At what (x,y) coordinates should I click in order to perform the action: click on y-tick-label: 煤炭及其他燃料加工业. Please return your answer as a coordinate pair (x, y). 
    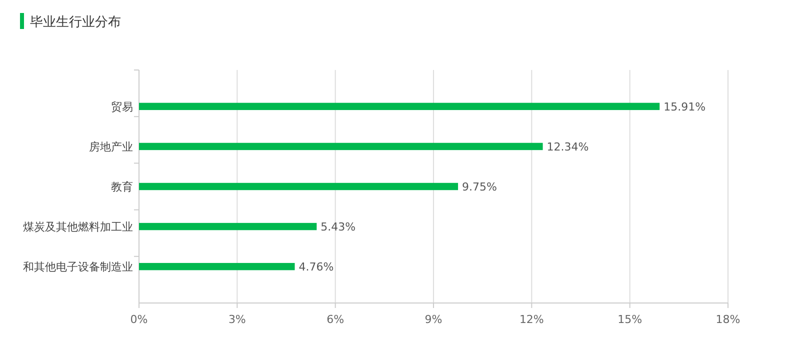
    Looking at the image, I should click on (78, 227).